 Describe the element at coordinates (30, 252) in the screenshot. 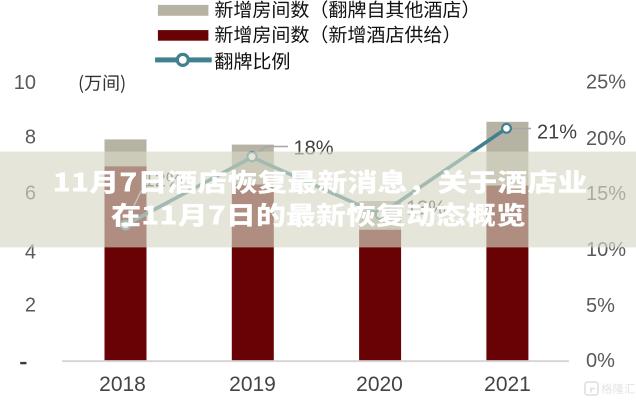

I see `svg-text: 4` at that location.